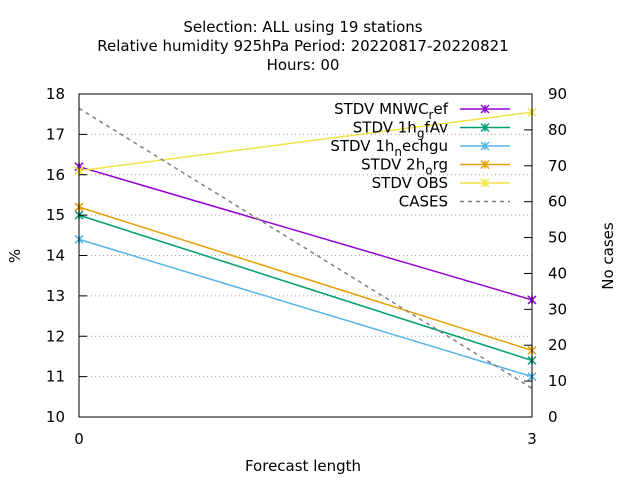  Describe the element at coordinates (55, 134) in the screenshot. I see `y-tick-label: 17` at that location.